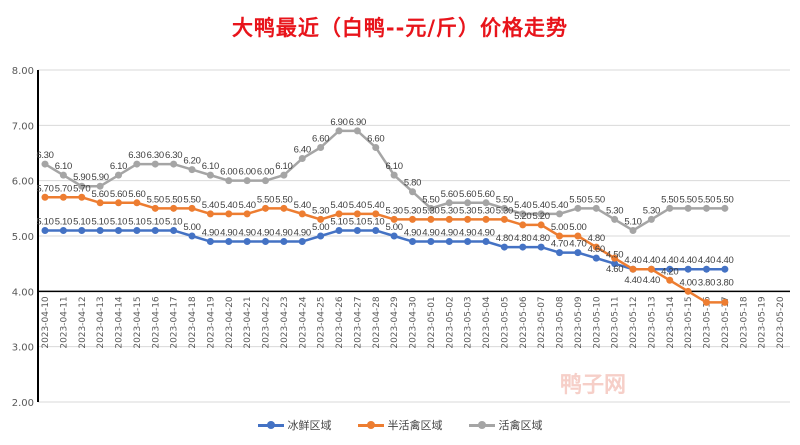 This screenshot has width=800, height=445. Describe the element at coordinates (377, 322) in the screenshot. I see `x-tick-label: 2023-04-28` at that location.